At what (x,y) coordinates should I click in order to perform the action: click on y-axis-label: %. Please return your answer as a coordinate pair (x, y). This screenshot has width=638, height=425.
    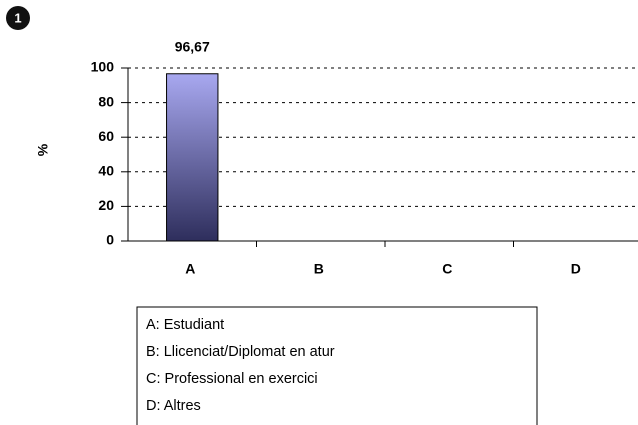
    Looking at the image, I should click on (43, 149).